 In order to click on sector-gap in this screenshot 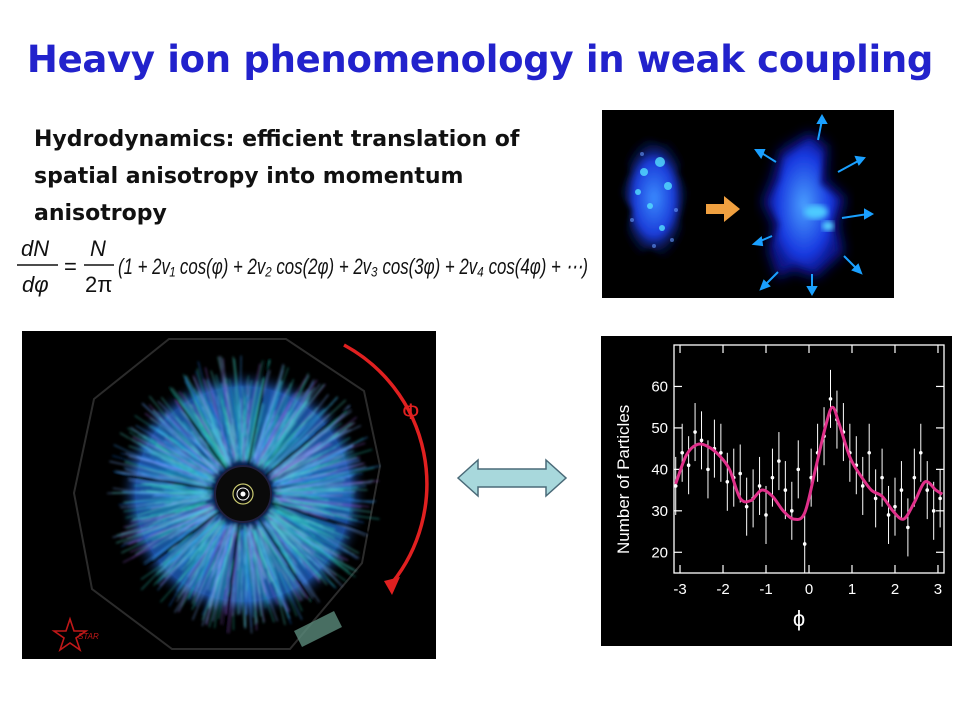, I will do `click(289, 565)`.